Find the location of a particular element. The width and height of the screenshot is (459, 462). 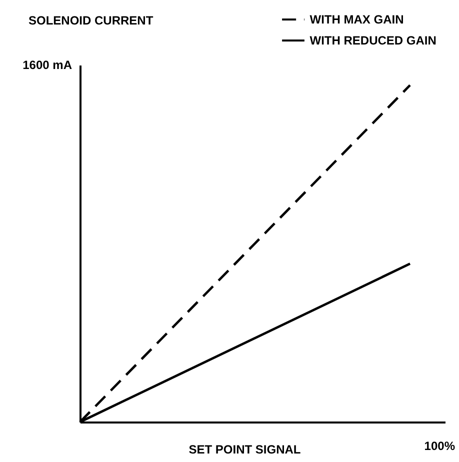

legend-label: WITH MAX GAIN is located at coordinates (357, 19).